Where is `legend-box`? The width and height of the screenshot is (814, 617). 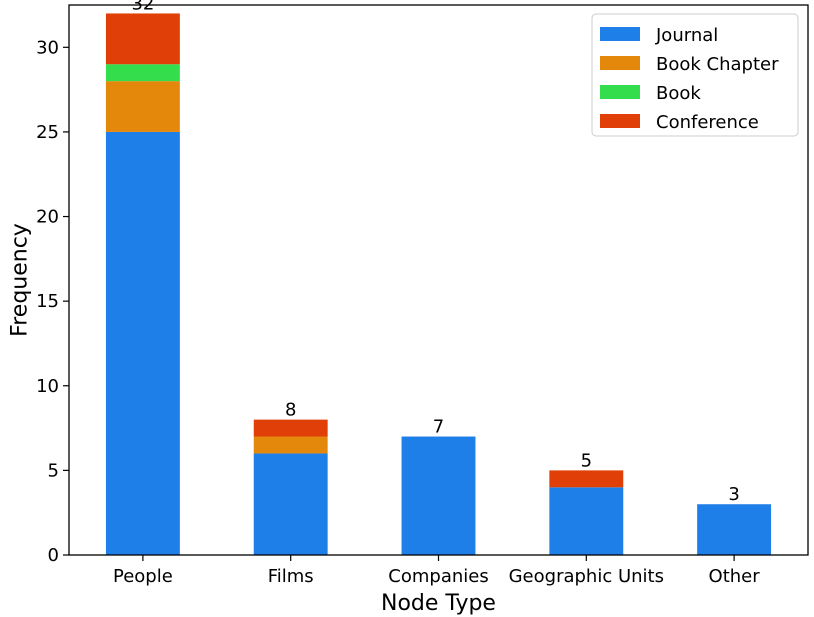
legend-box is located at coordinates (695, 75).